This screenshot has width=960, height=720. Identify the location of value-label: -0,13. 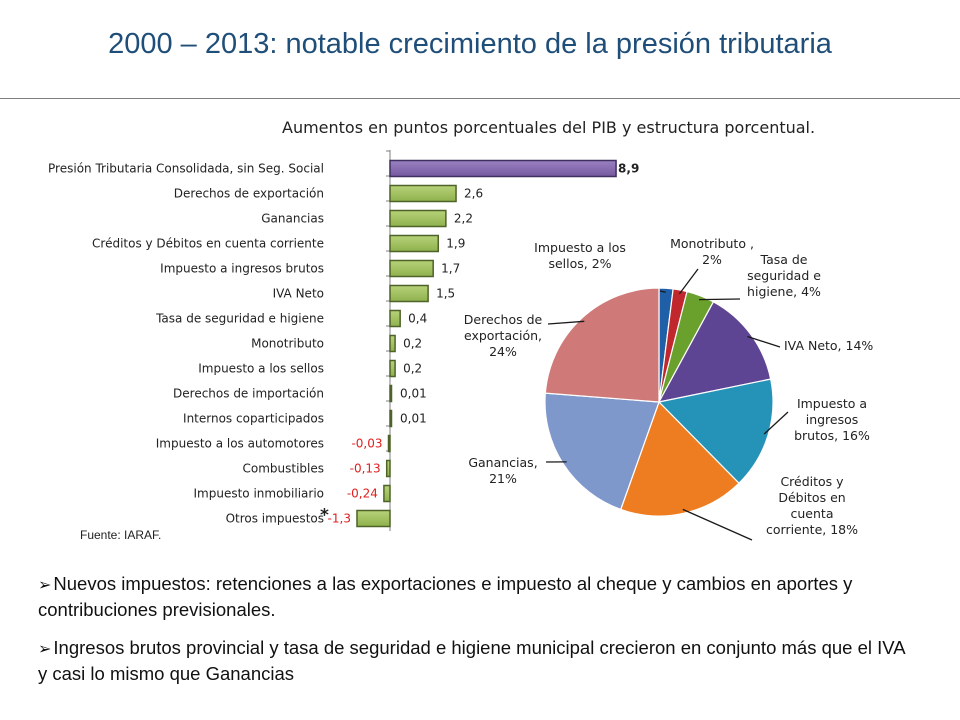
(365, 469).